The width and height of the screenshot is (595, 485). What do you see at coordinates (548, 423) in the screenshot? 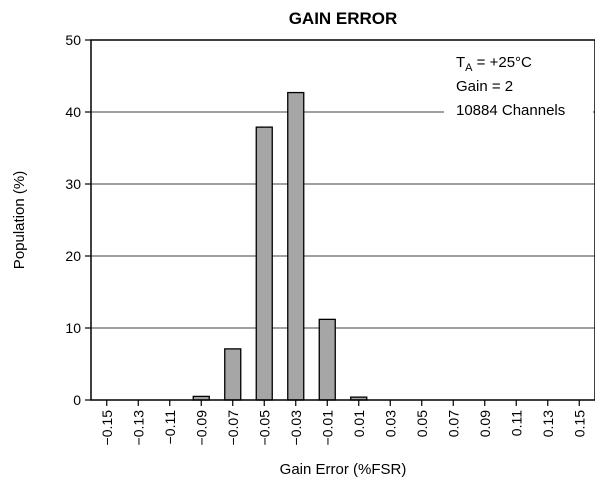
I see `x-tick-label: 0.13` at bounding box center [548, 423].